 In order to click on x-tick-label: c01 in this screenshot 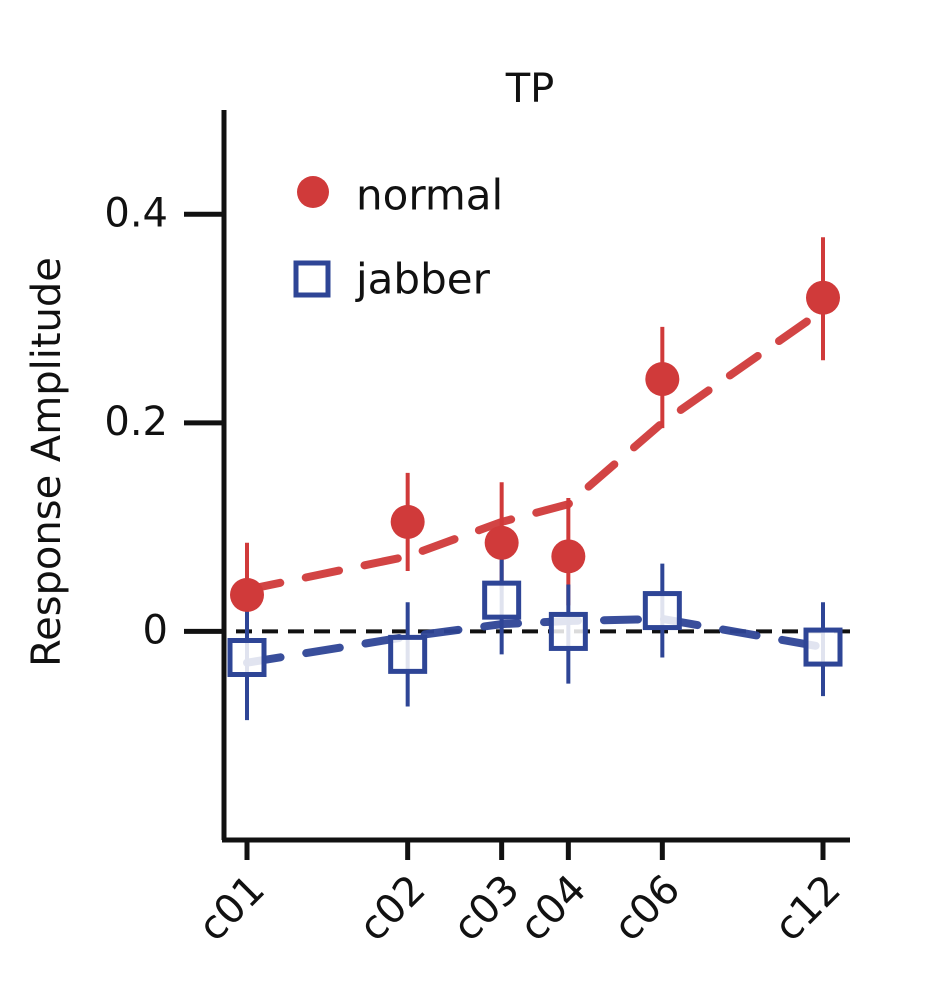, I will do `click(232, 908)`.